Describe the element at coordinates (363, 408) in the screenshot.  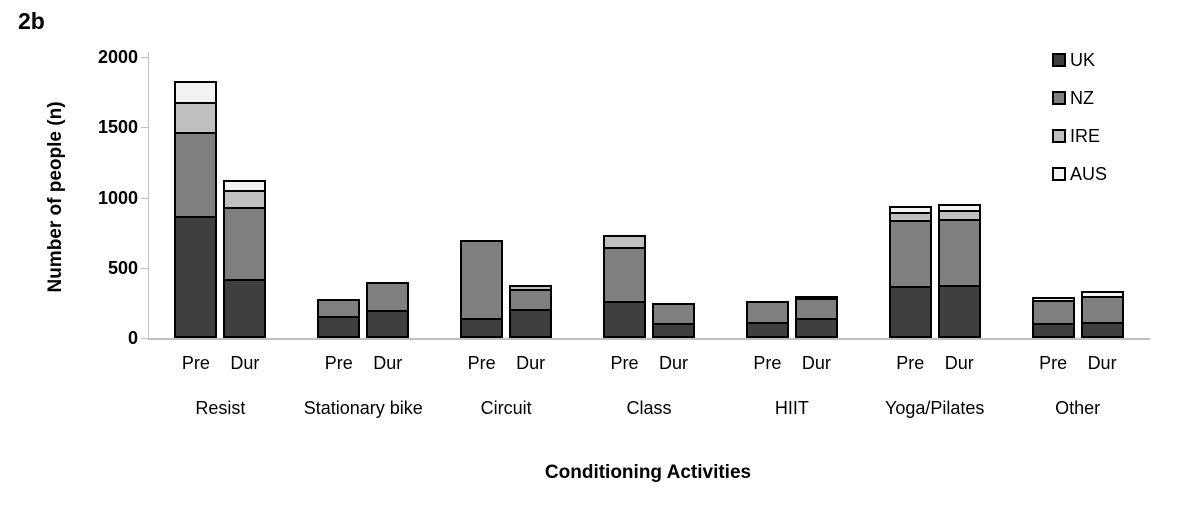
I see `category-label: Stationary bike` at that location.